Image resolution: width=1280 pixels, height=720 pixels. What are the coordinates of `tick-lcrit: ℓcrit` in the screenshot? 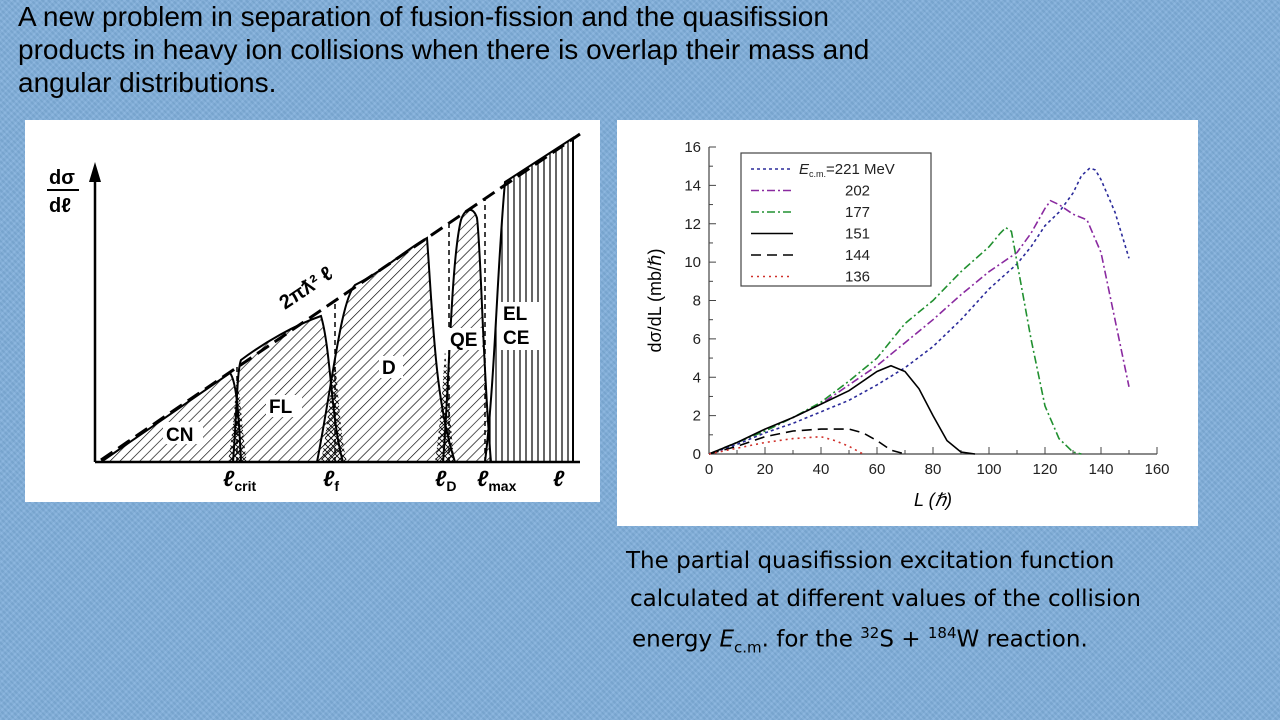 It's located at (239, 480).